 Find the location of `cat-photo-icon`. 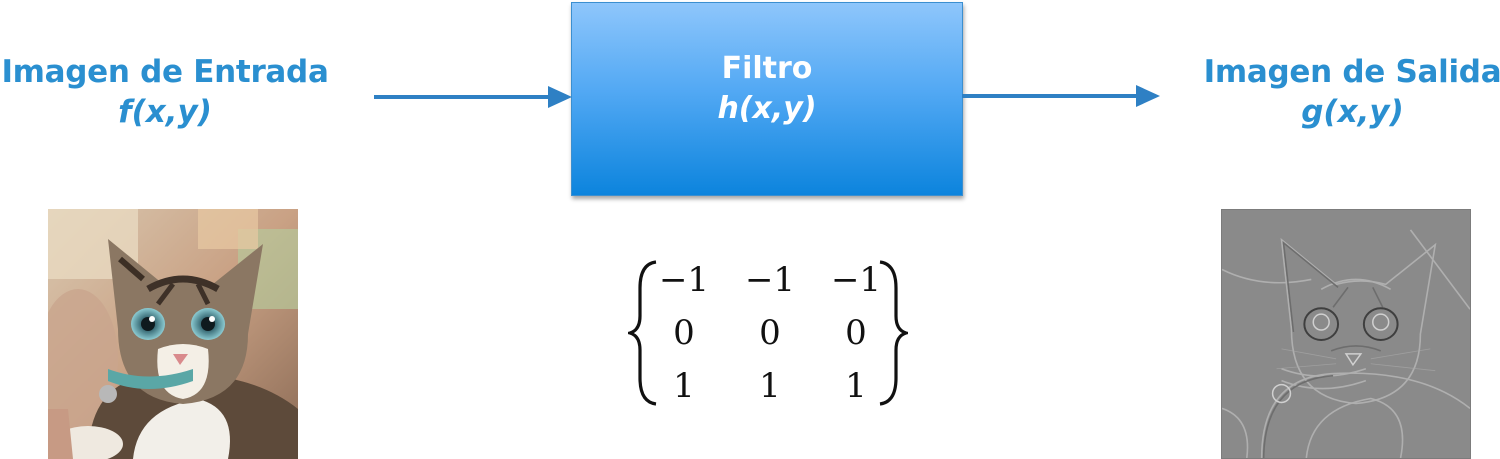

cat-photo-icon is located at coordinates (173, 334).